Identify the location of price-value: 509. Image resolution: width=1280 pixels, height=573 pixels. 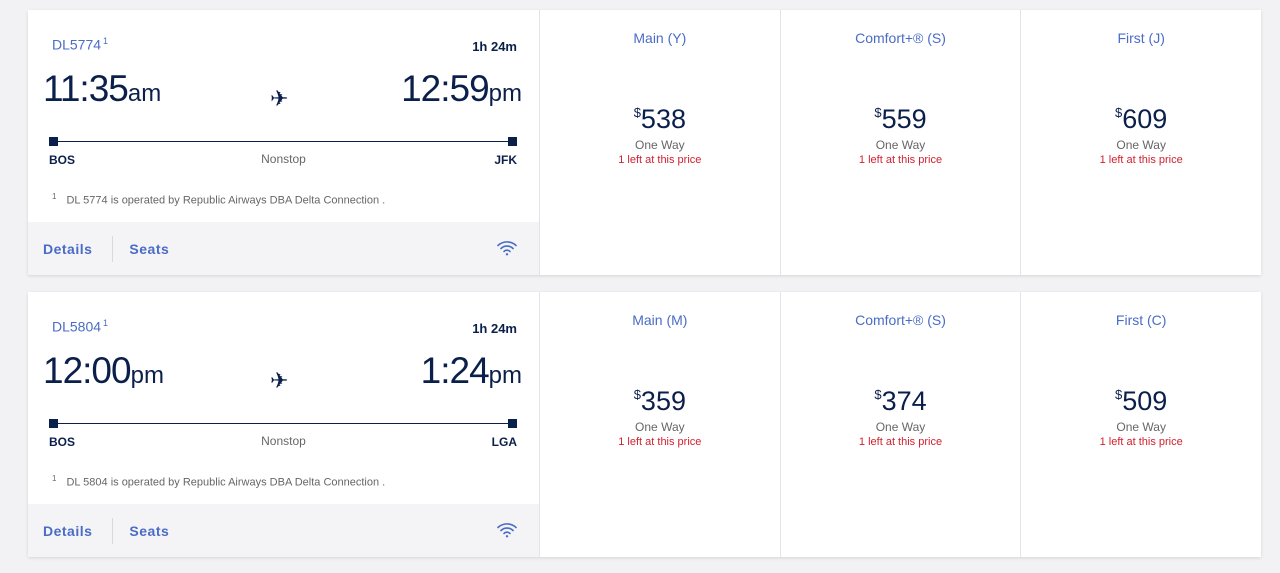
(1145, 401).